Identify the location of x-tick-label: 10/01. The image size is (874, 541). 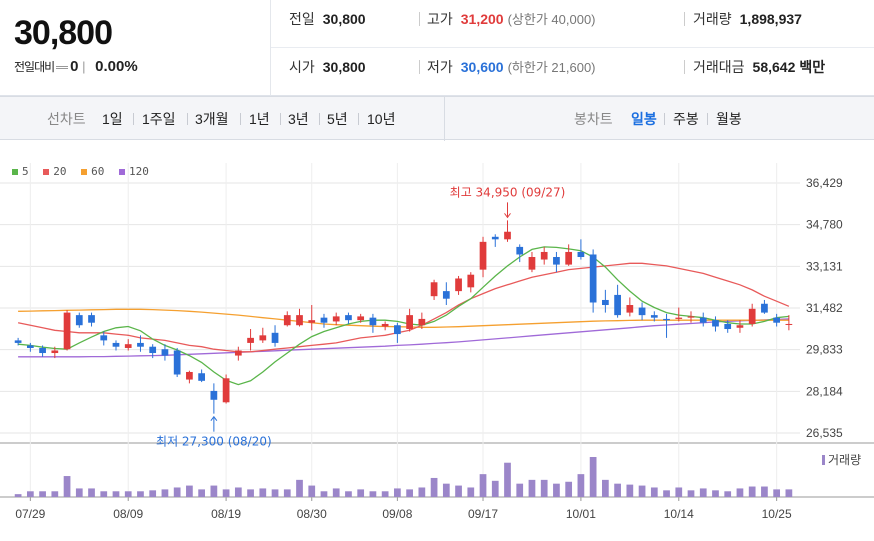
(581, 514).